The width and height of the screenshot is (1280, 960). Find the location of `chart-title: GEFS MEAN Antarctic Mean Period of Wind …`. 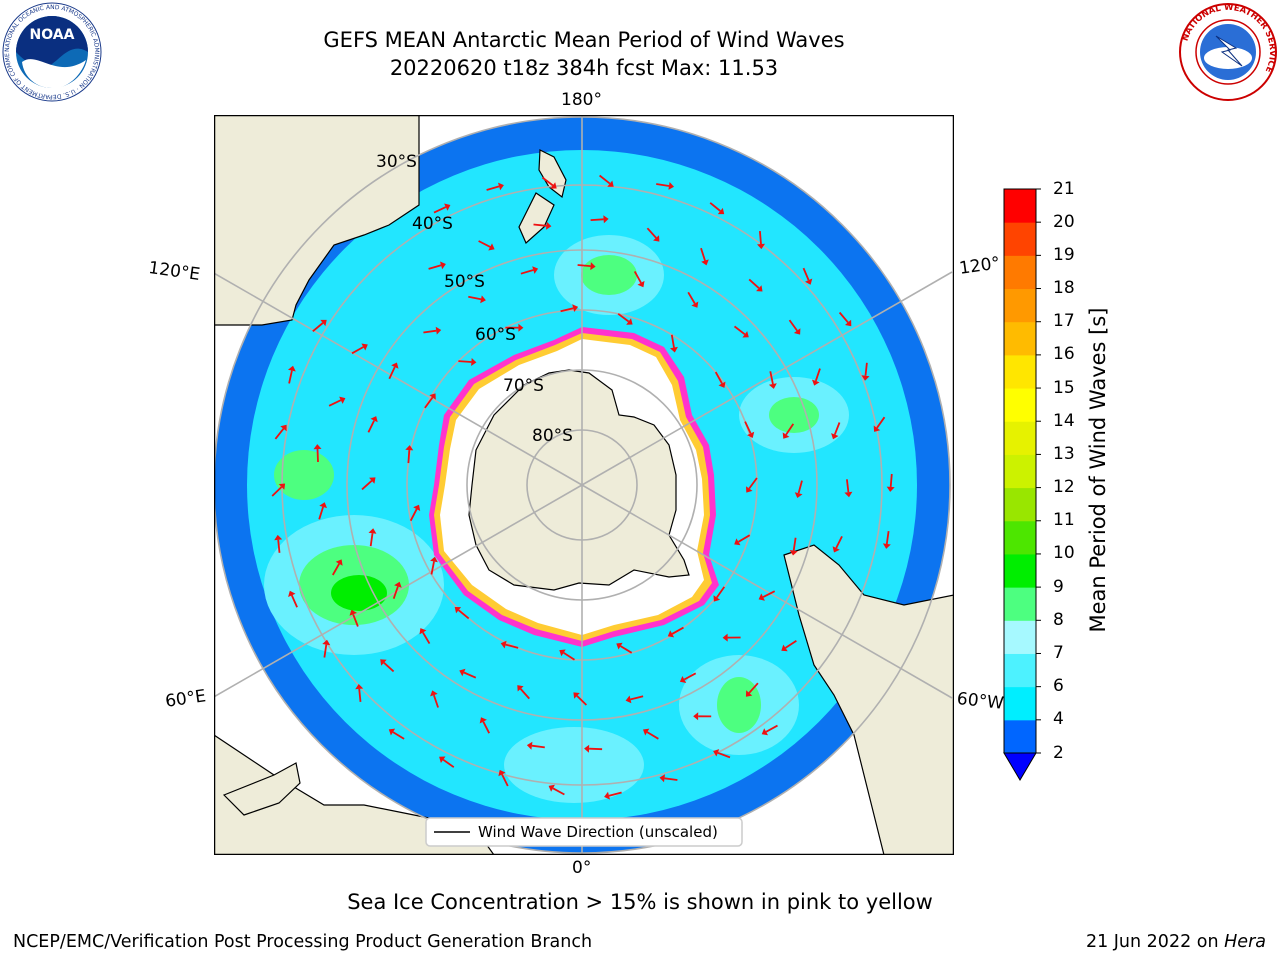

chart-title: GEFS MEAN Antarctic Mean Period of Wind … is located at coordinates (584, 40).